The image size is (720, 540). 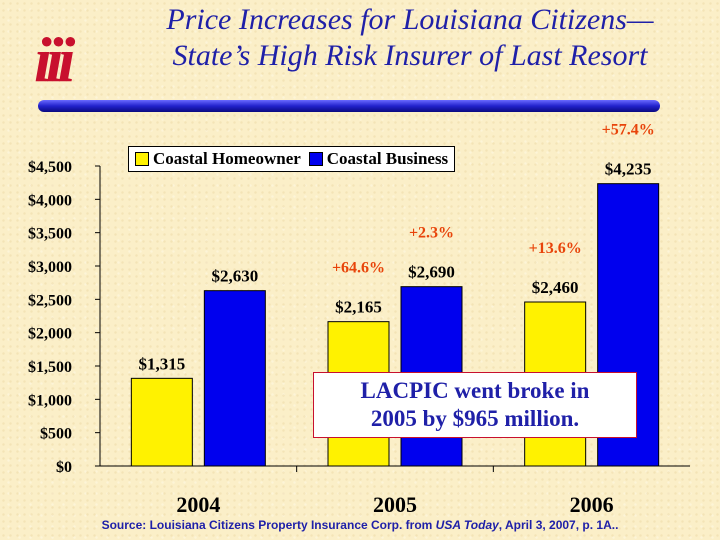 What do you see at coordinates (431, 233) in the screenshot?
I see `percent-change-label: +2.3%` at bounding box center [431, 233].